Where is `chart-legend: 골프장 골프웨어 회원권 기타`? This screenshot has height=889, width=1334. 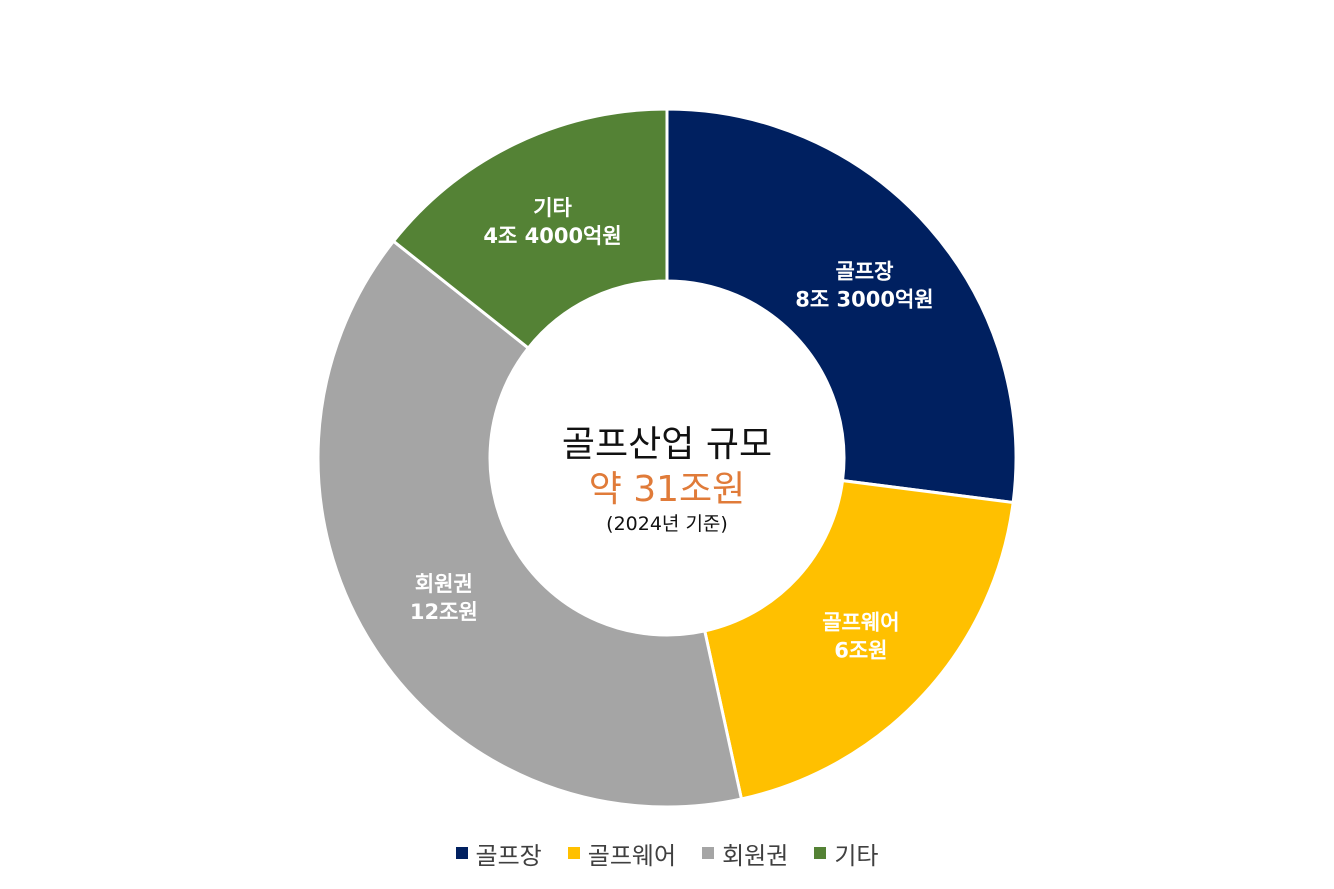
chart-legend: 골프장 골프웨어 회원권 기타 is located at coordinates (667, 853).